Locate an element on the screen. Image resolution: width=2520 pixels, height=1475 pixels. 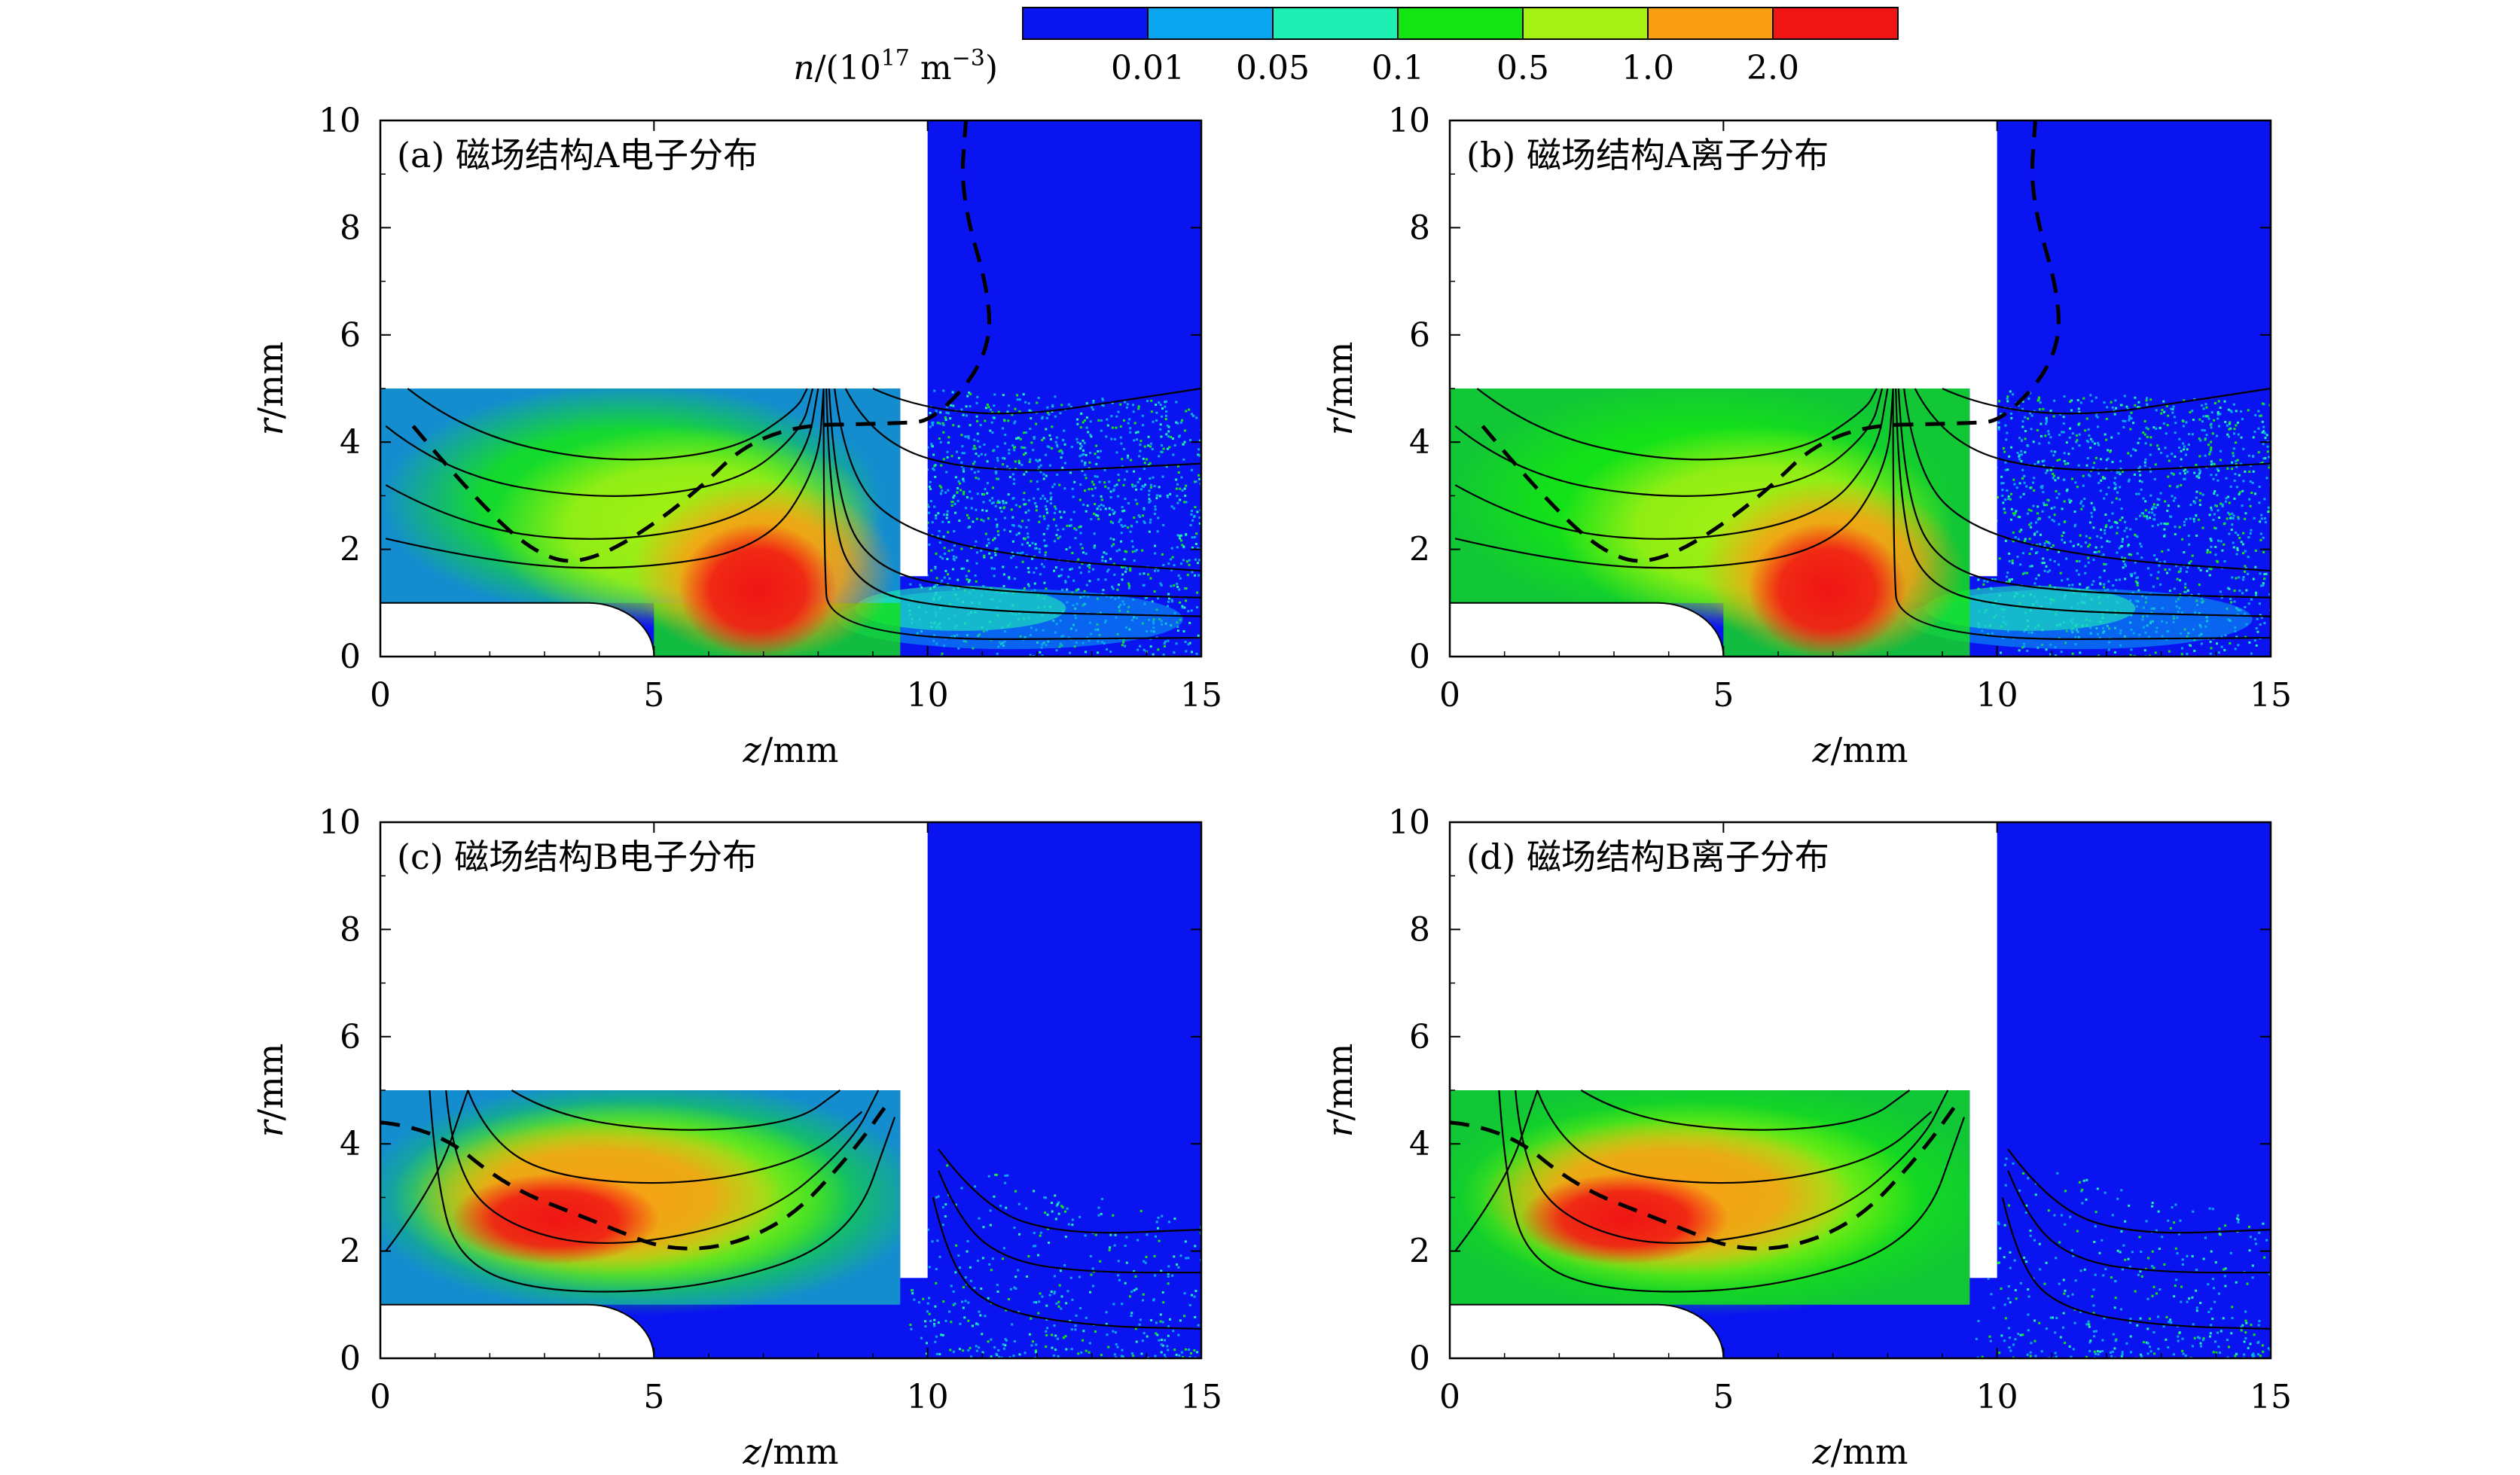
colorbar-tick-label: 1.0 is located at coordinates (1648, 68).